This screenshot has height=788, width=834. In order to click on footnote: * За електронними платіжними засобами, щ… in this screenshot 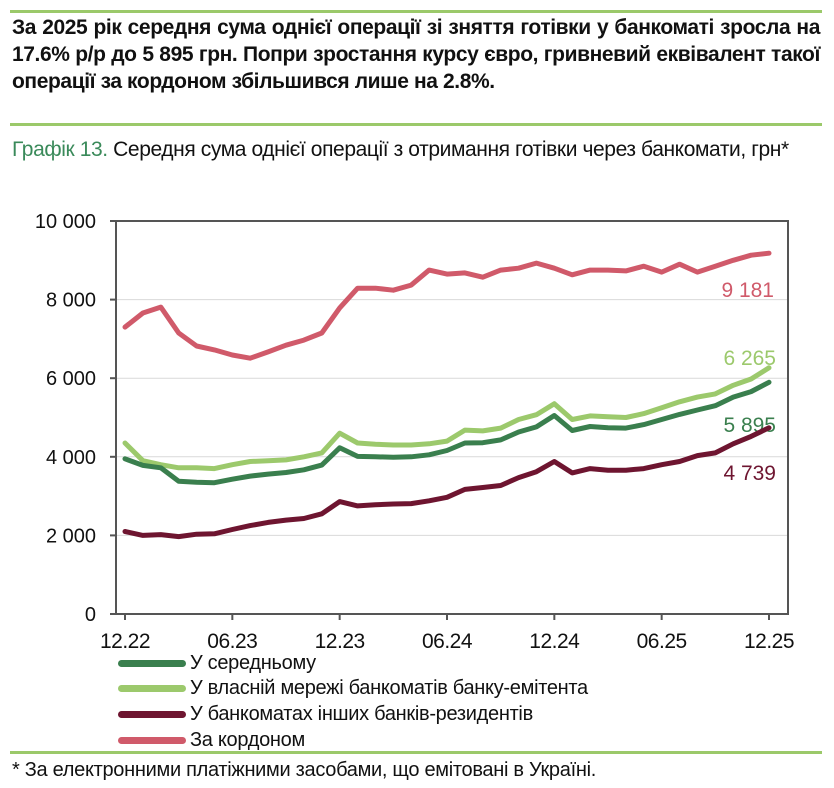, I will do `click(304, 770)`.